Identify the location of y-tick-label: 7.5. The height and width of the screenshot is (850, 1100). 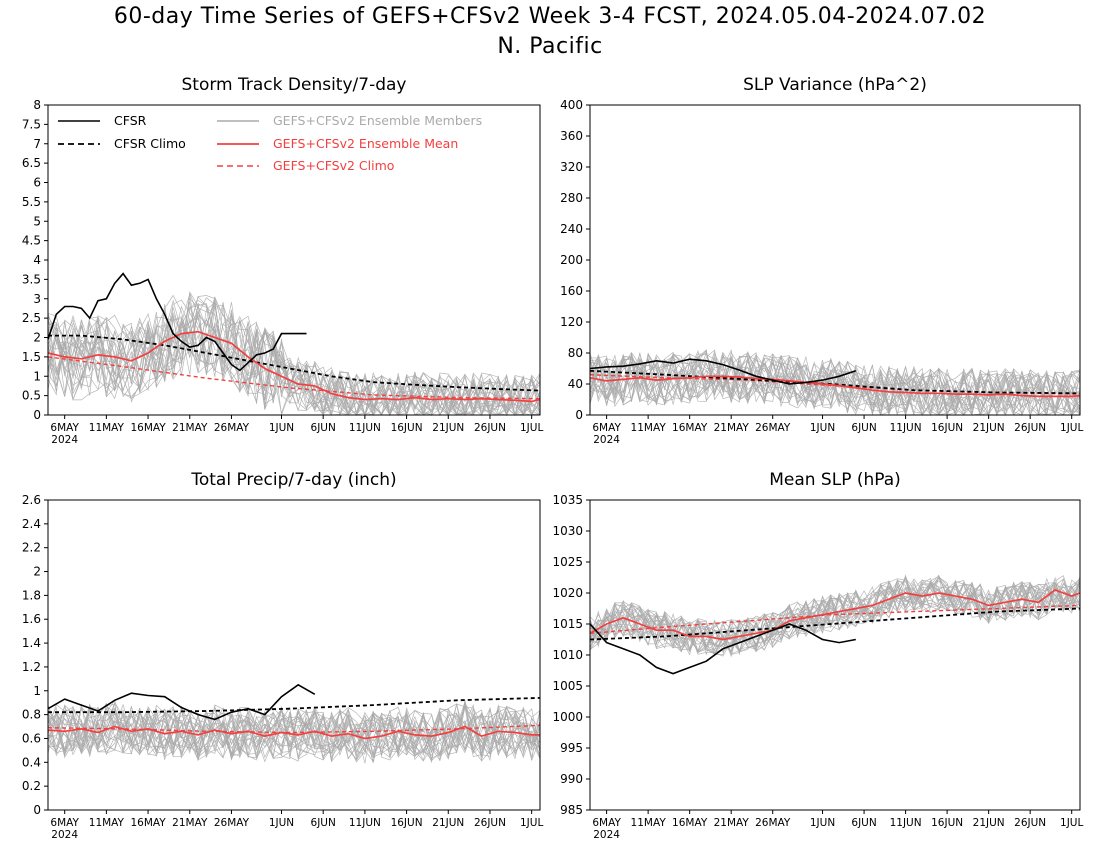
(31, 124).